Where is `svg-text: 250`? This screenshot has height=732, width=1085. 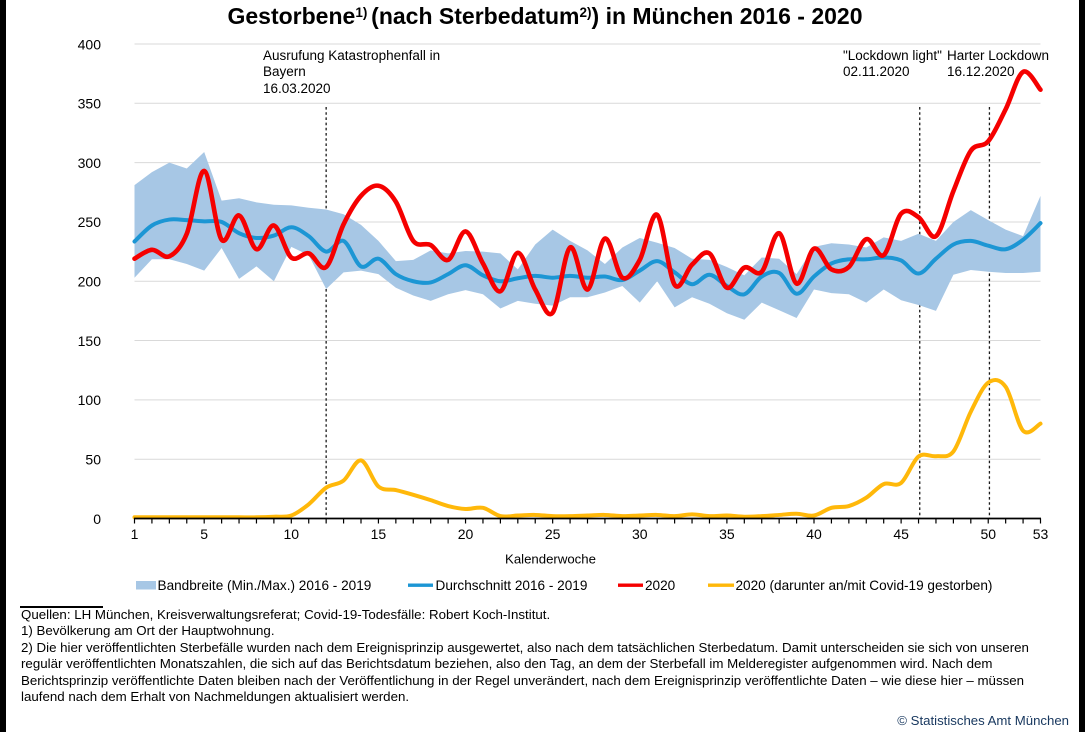 svg-text: 250 is located at coordinates (90, 222).